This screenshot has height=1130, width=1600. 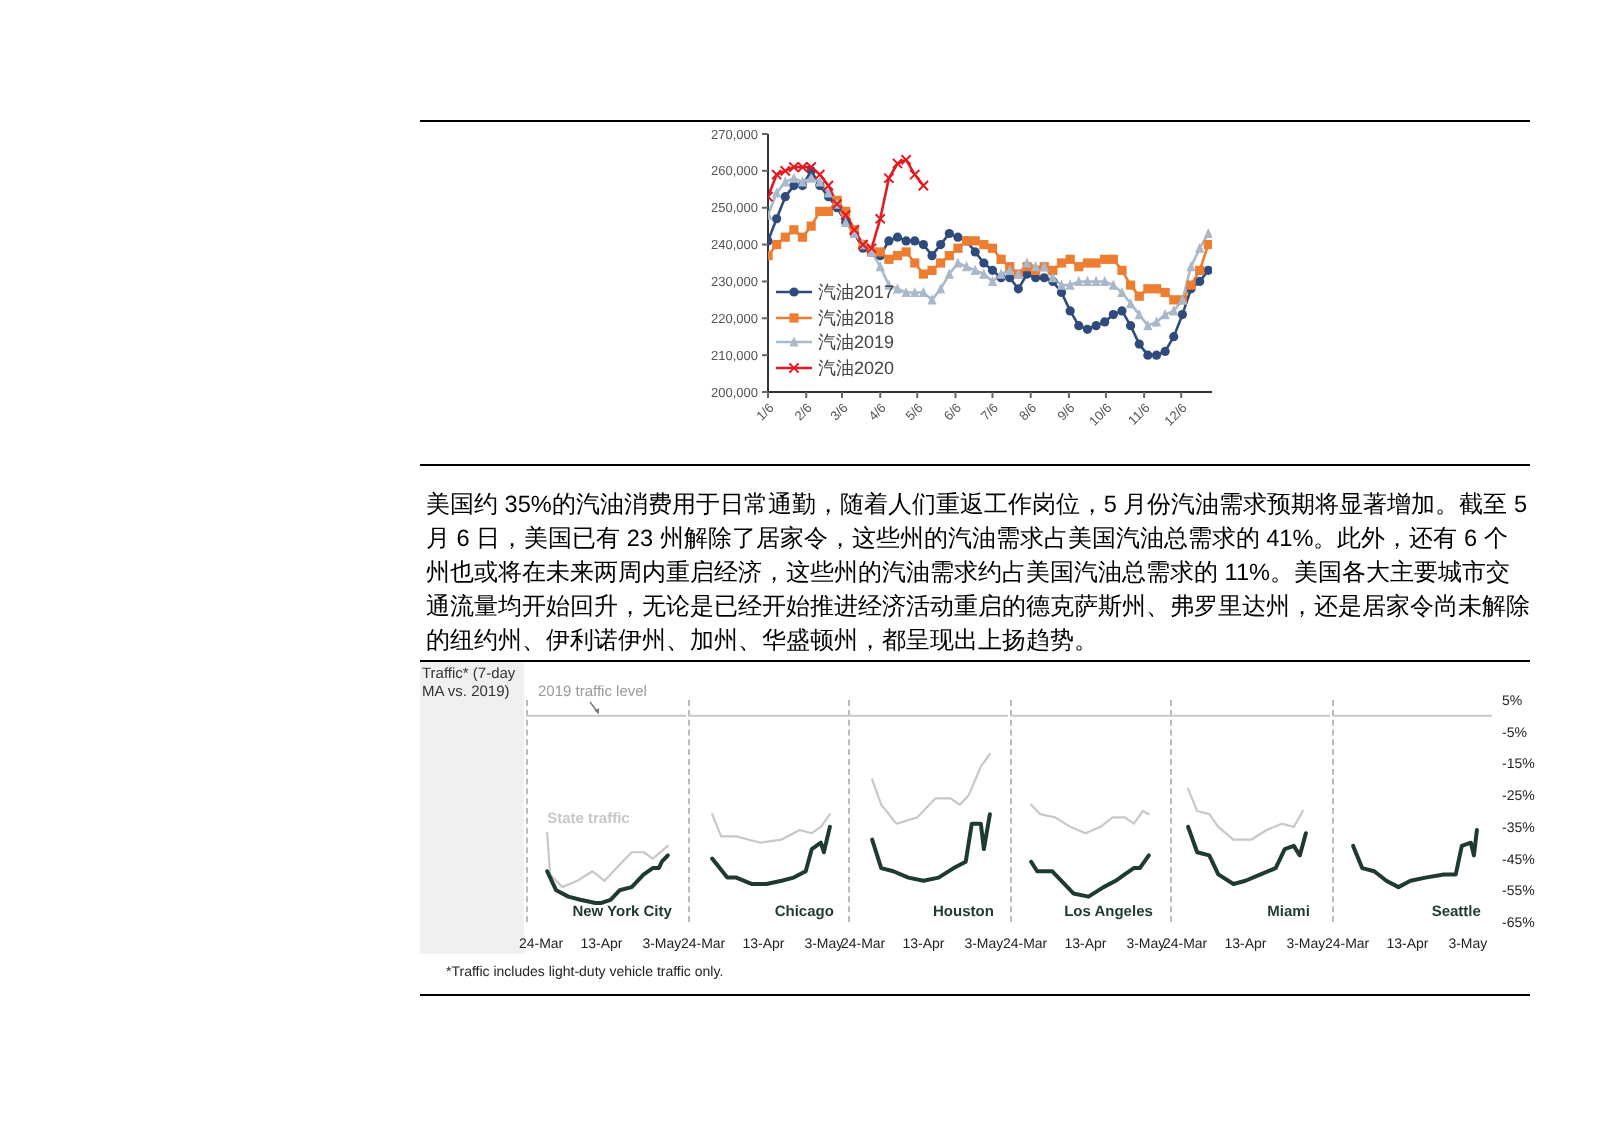 What do you see at coordinates (856, 292) in the screenshot?
I see `legend-label: 汽油2017` at bounding box center [856, 292].